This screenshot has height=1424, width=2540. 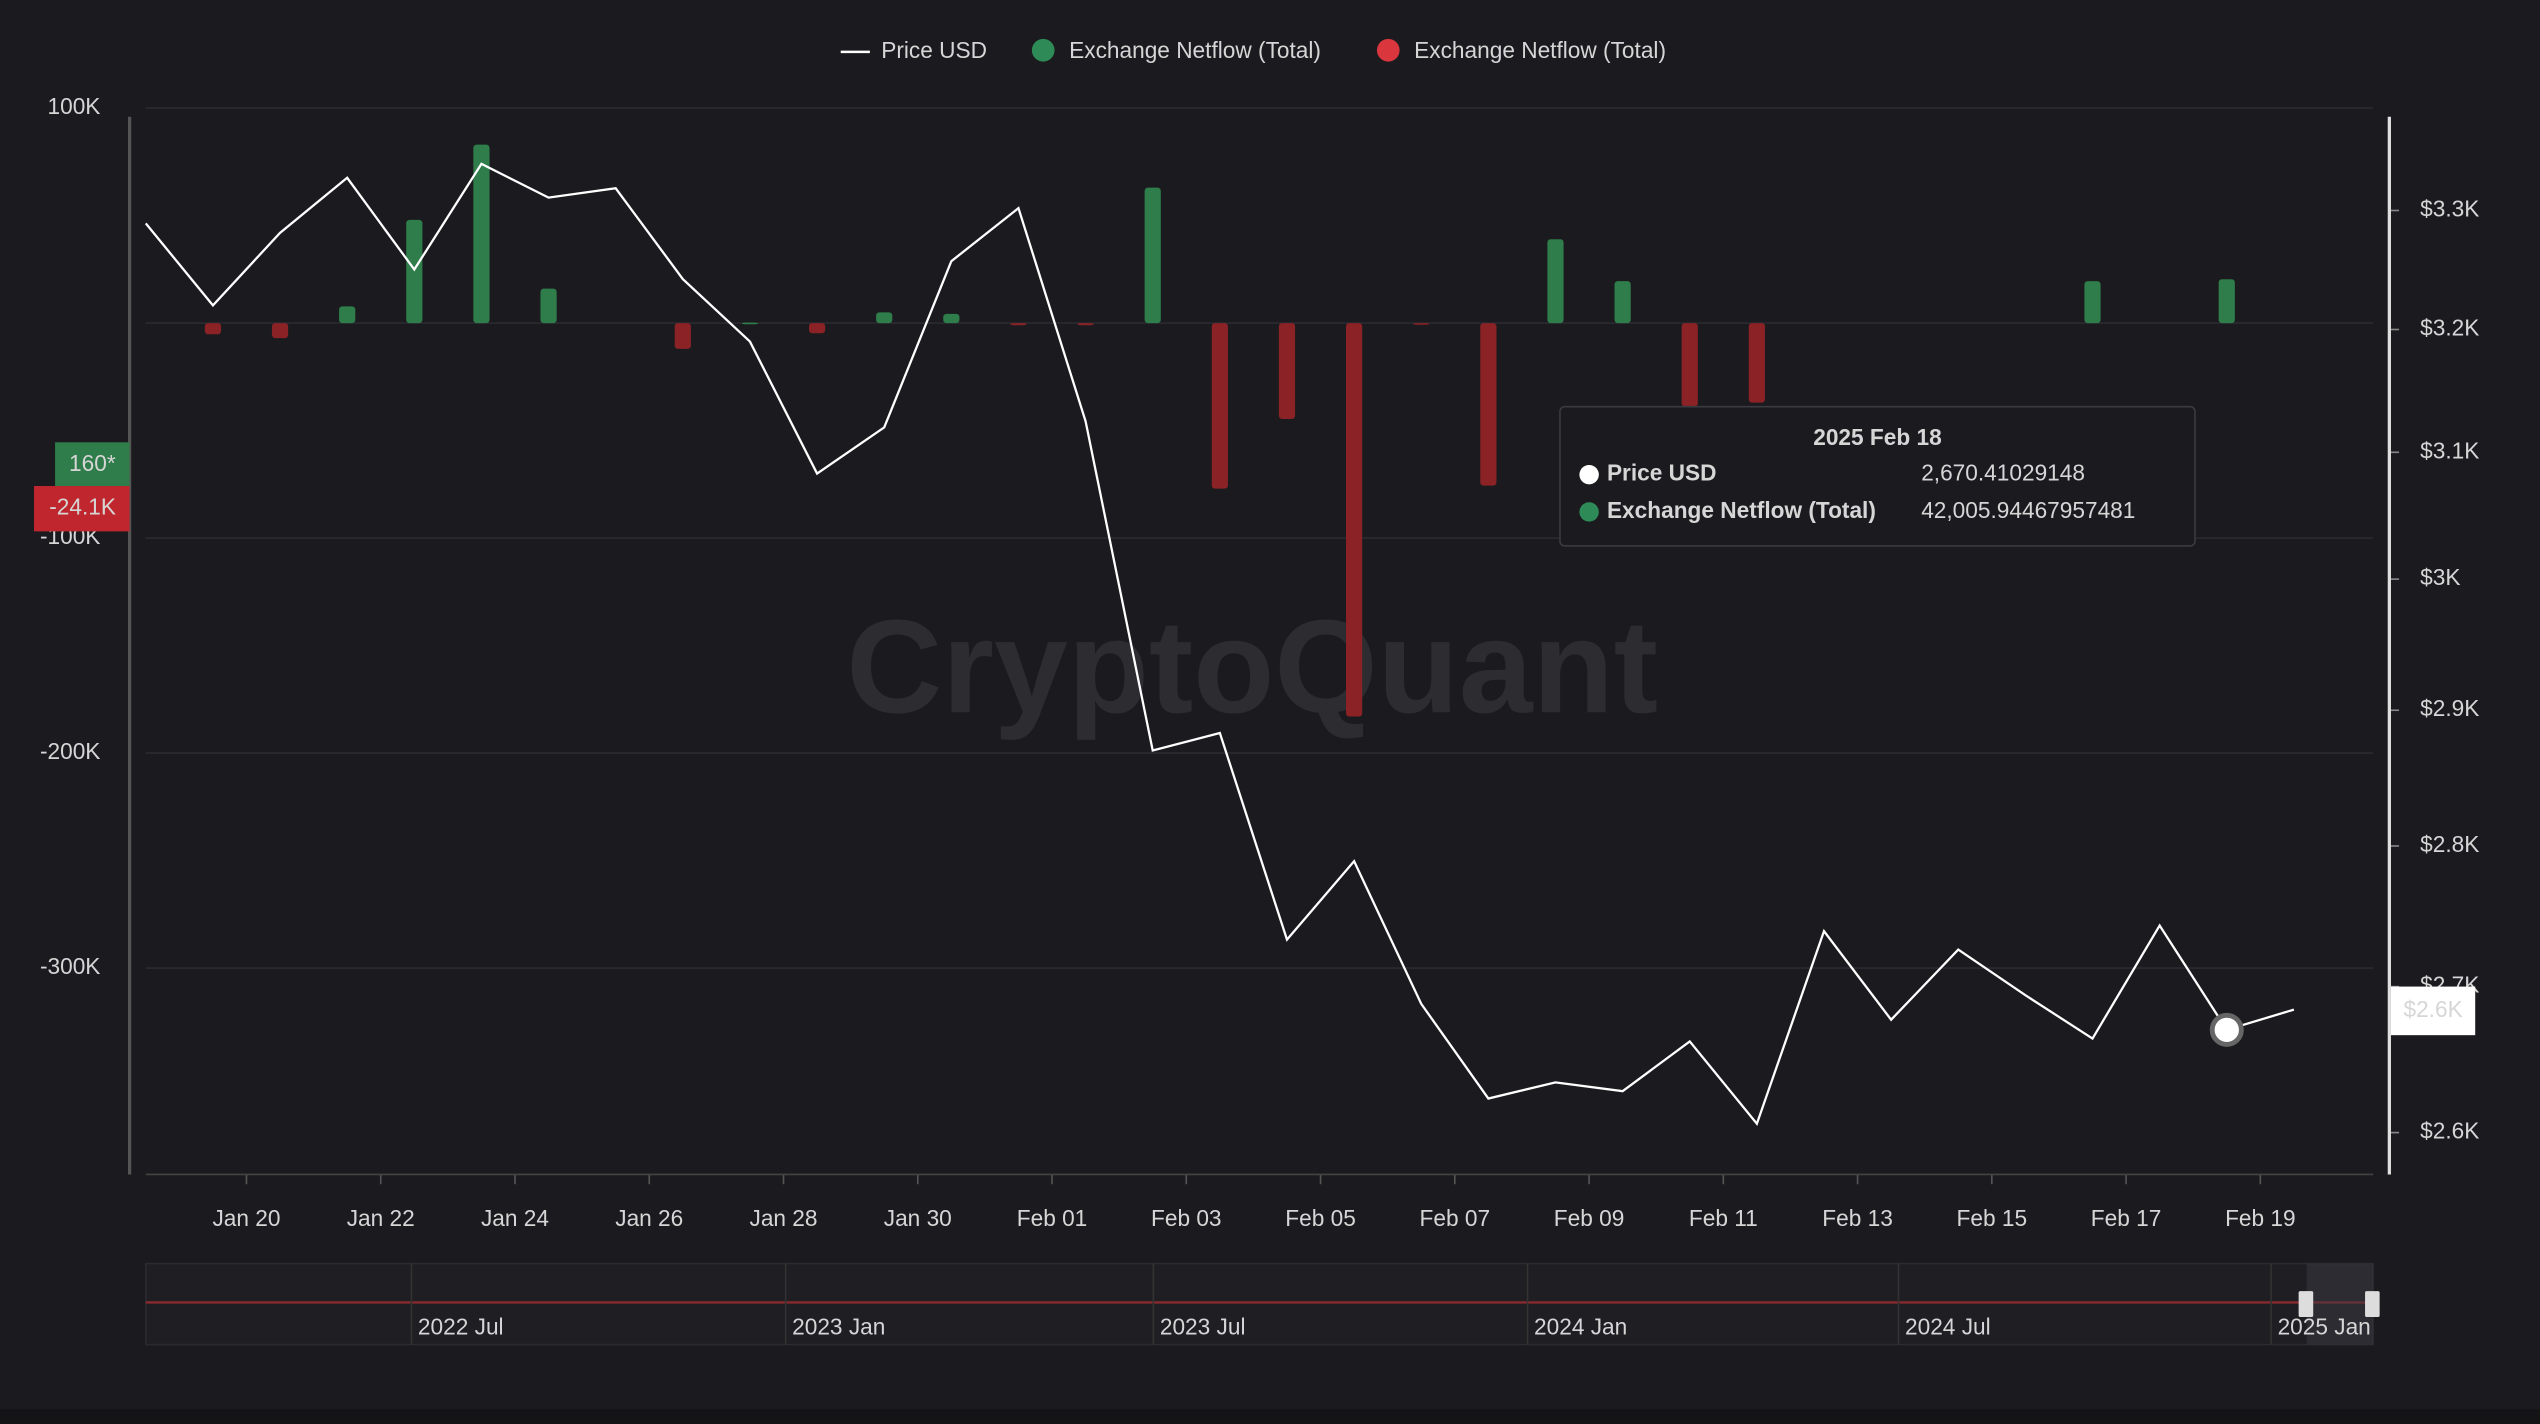 I want to click on y-tick-label: 100K, so click(x=74, y=106).